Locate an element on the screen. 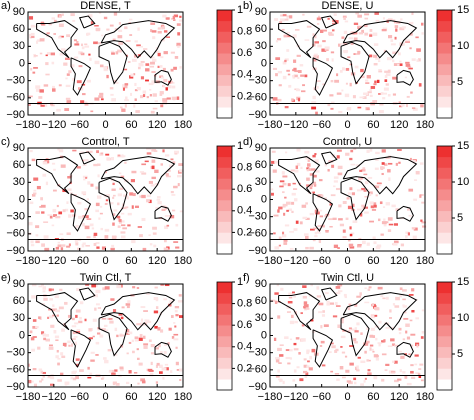 This screenshot has height=420, width=474. y-tick-label: −30 is located at coordinates (257, 217).